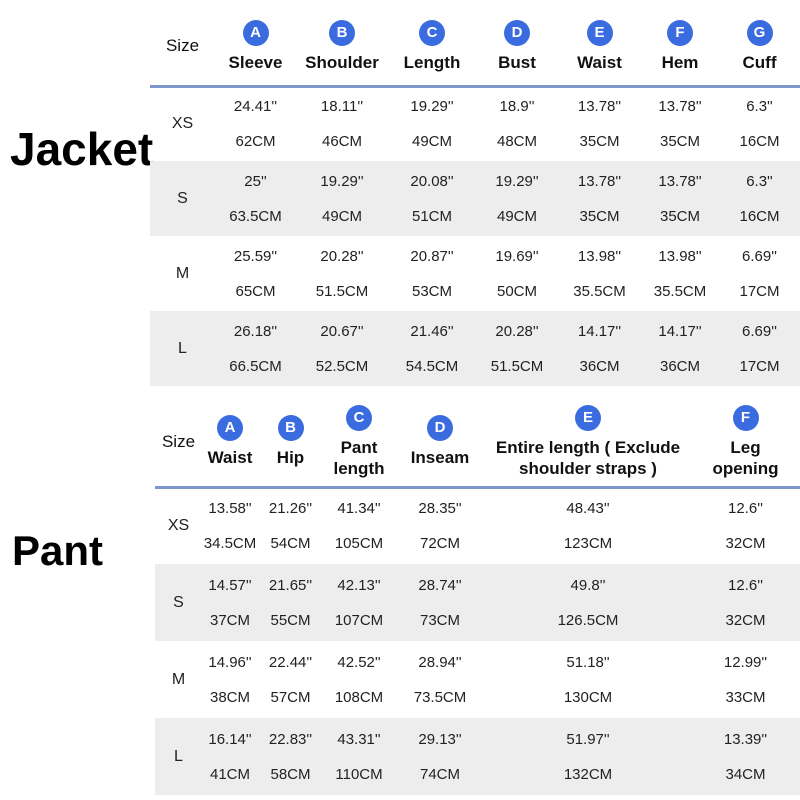  Describe the element at coordinates (680, 47) in the screenshot. I see `jacket-column-hem: F Hem` at that location.